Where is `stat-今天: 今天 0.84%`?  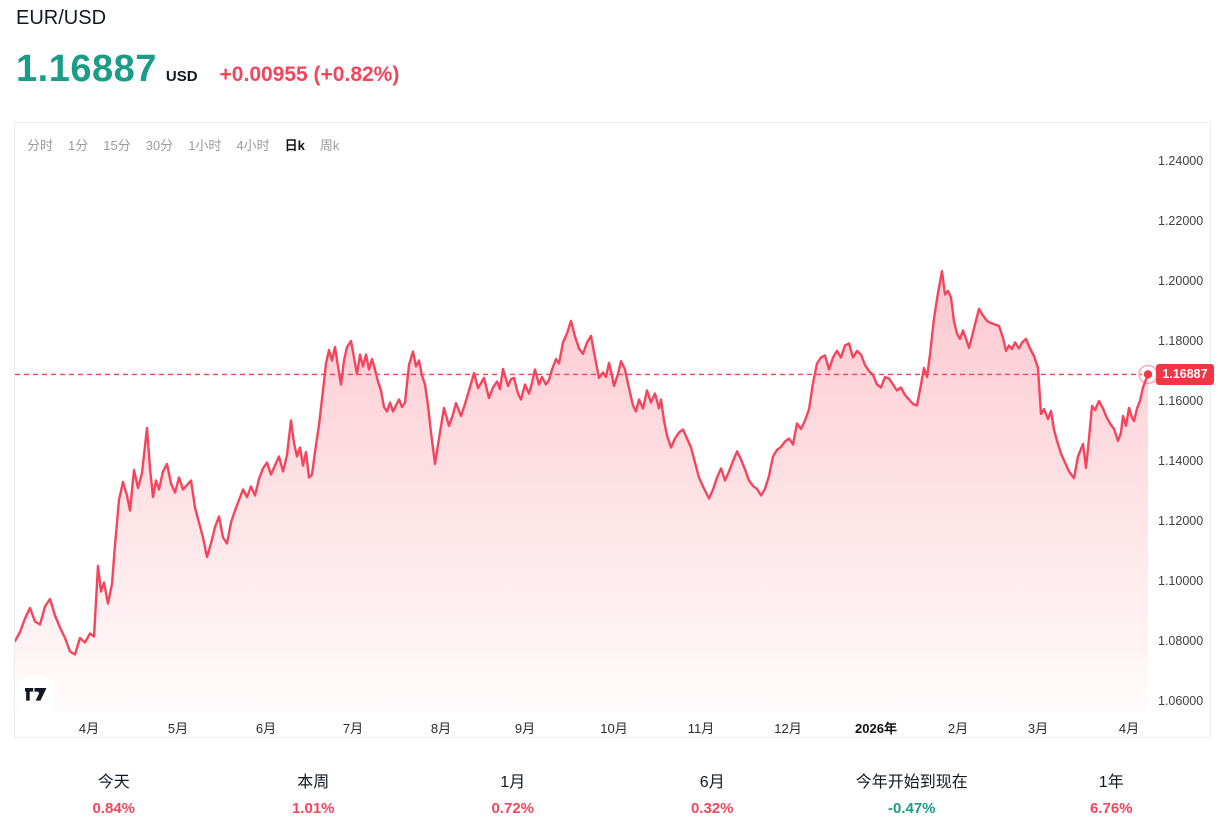
stat-今天: 今天 0.84% is located at coordinates (114, 792).